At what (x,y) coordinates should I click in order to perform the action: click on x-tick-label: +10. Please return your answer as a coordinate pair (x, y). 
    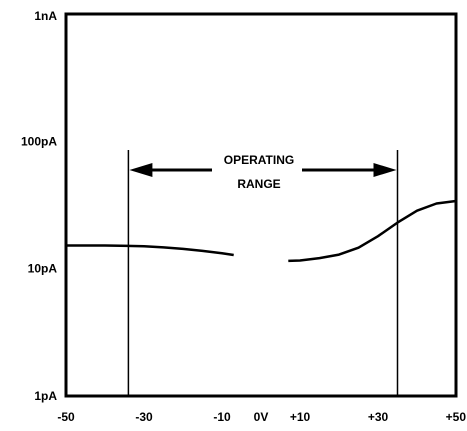
    Looking at the image, I should click on (300, 417).